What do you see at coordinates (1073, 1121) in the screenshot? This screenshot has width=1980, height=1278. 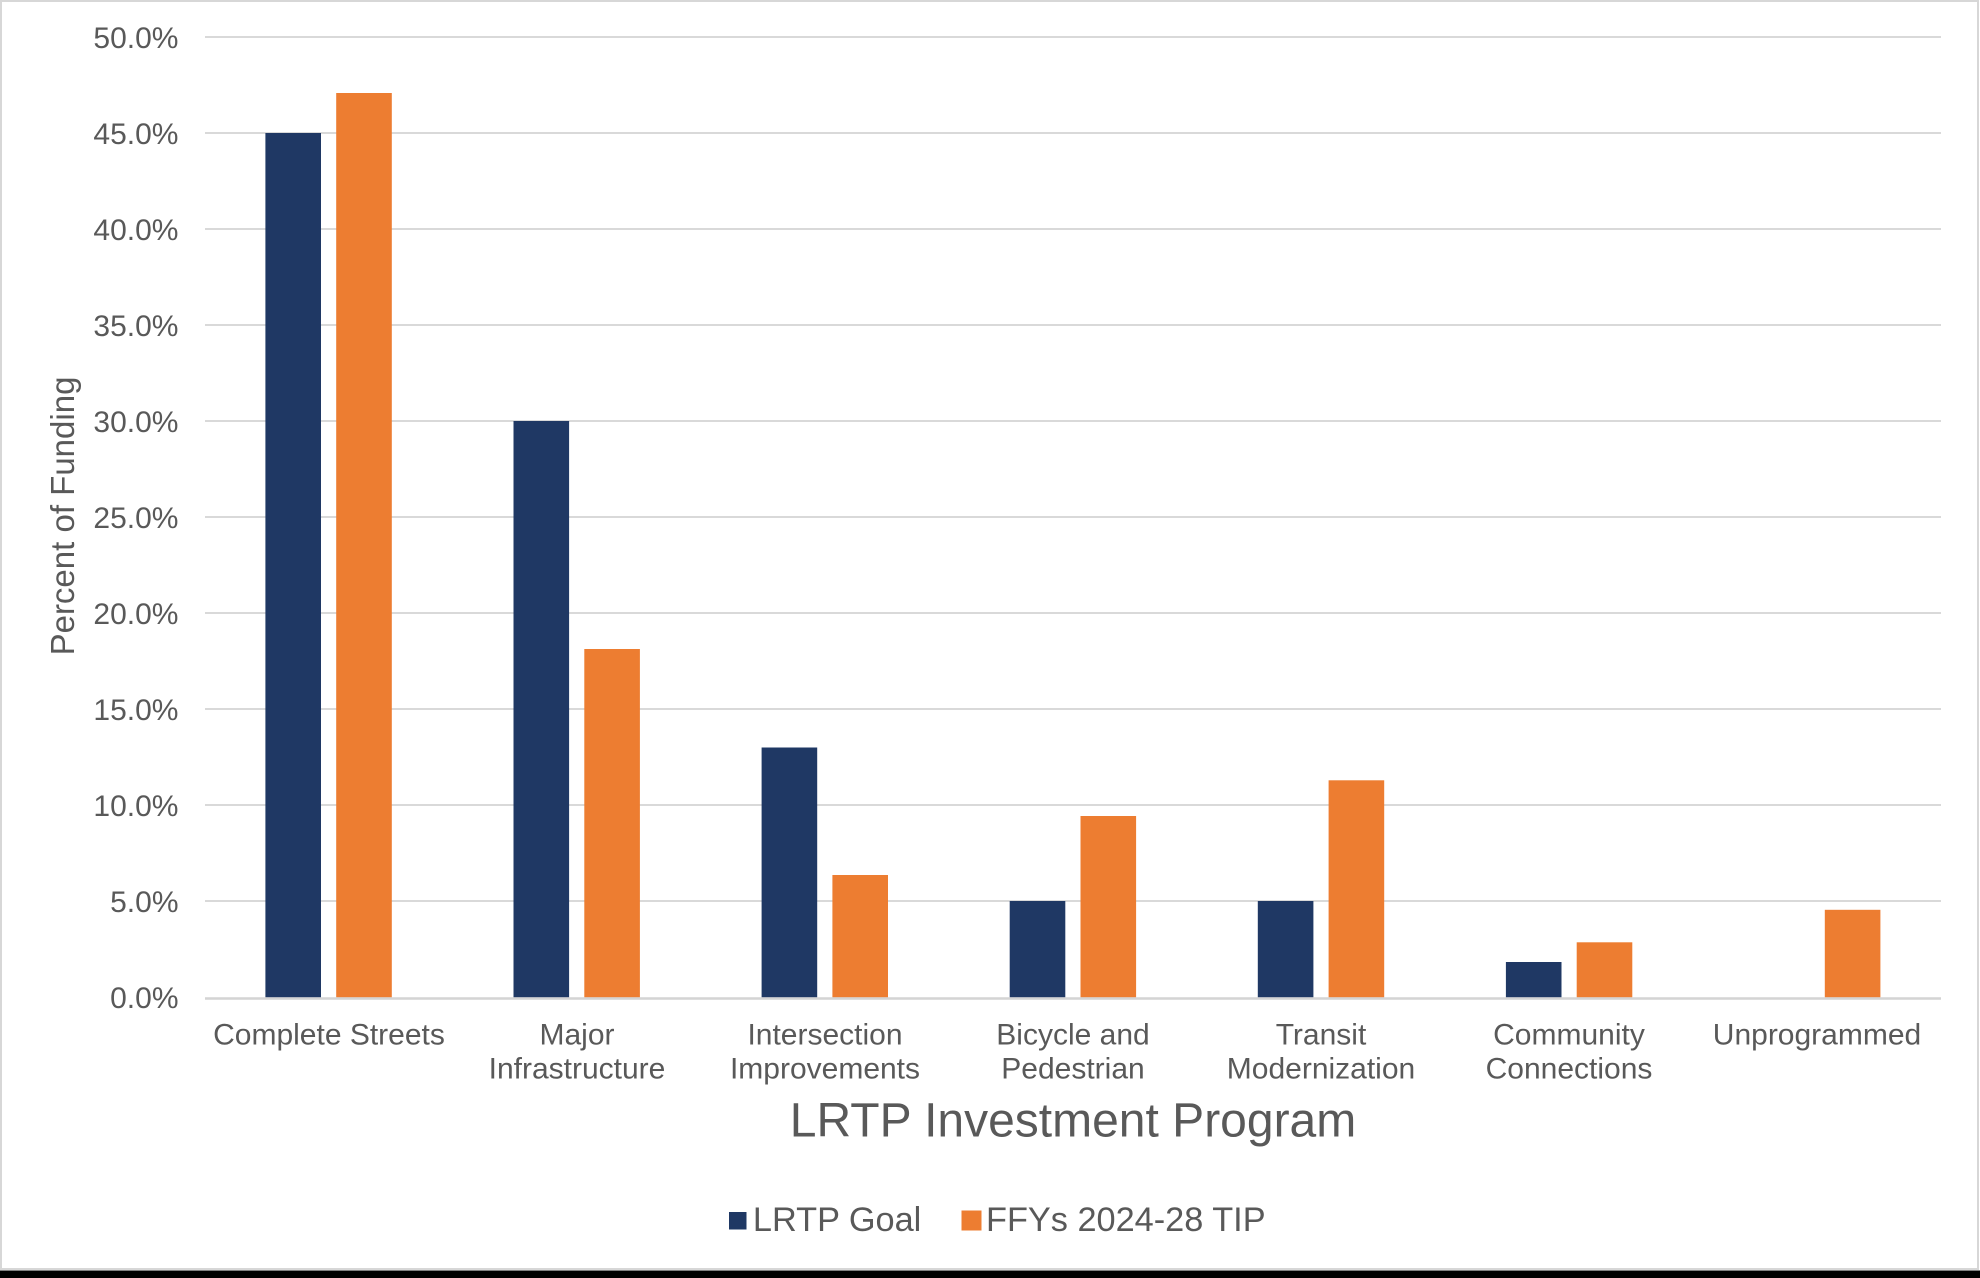 I see `svg-text: LRTP Investment Program` at bounding box center [1073, 1121].